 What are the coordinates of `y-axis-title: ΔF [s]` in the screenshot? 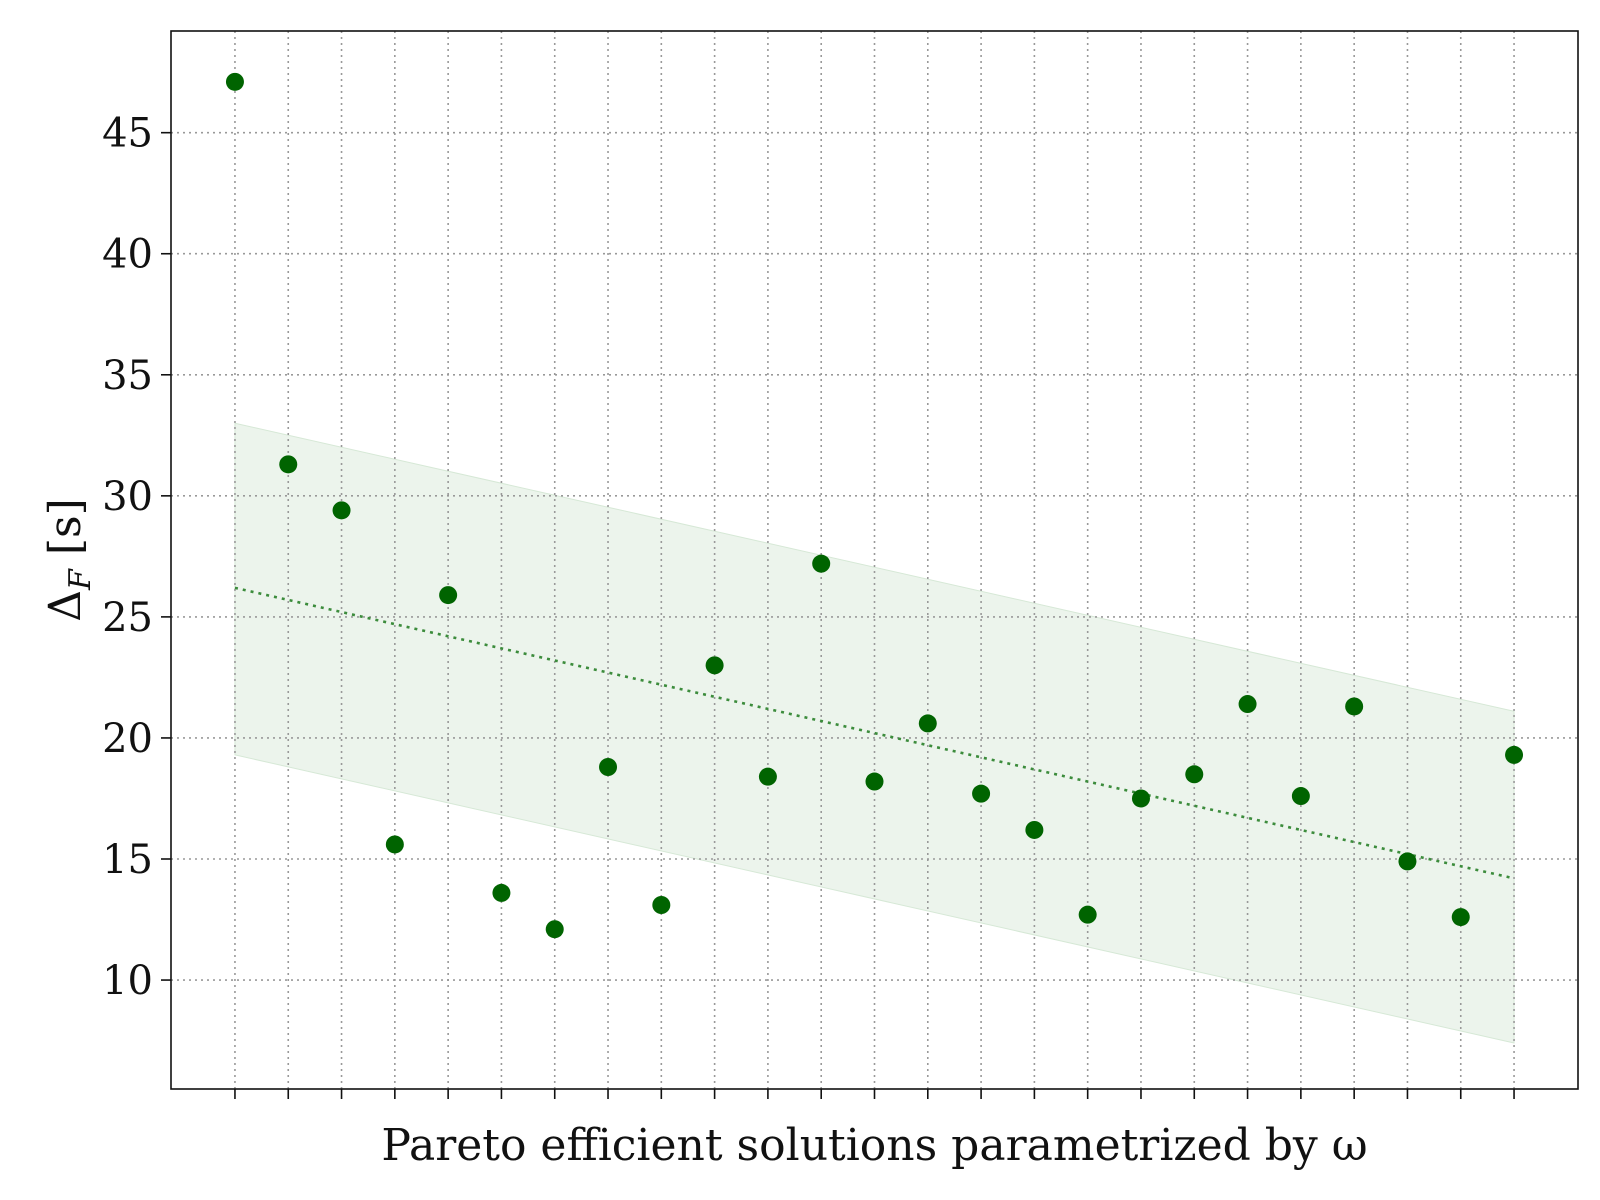 It's located at (69, 560).